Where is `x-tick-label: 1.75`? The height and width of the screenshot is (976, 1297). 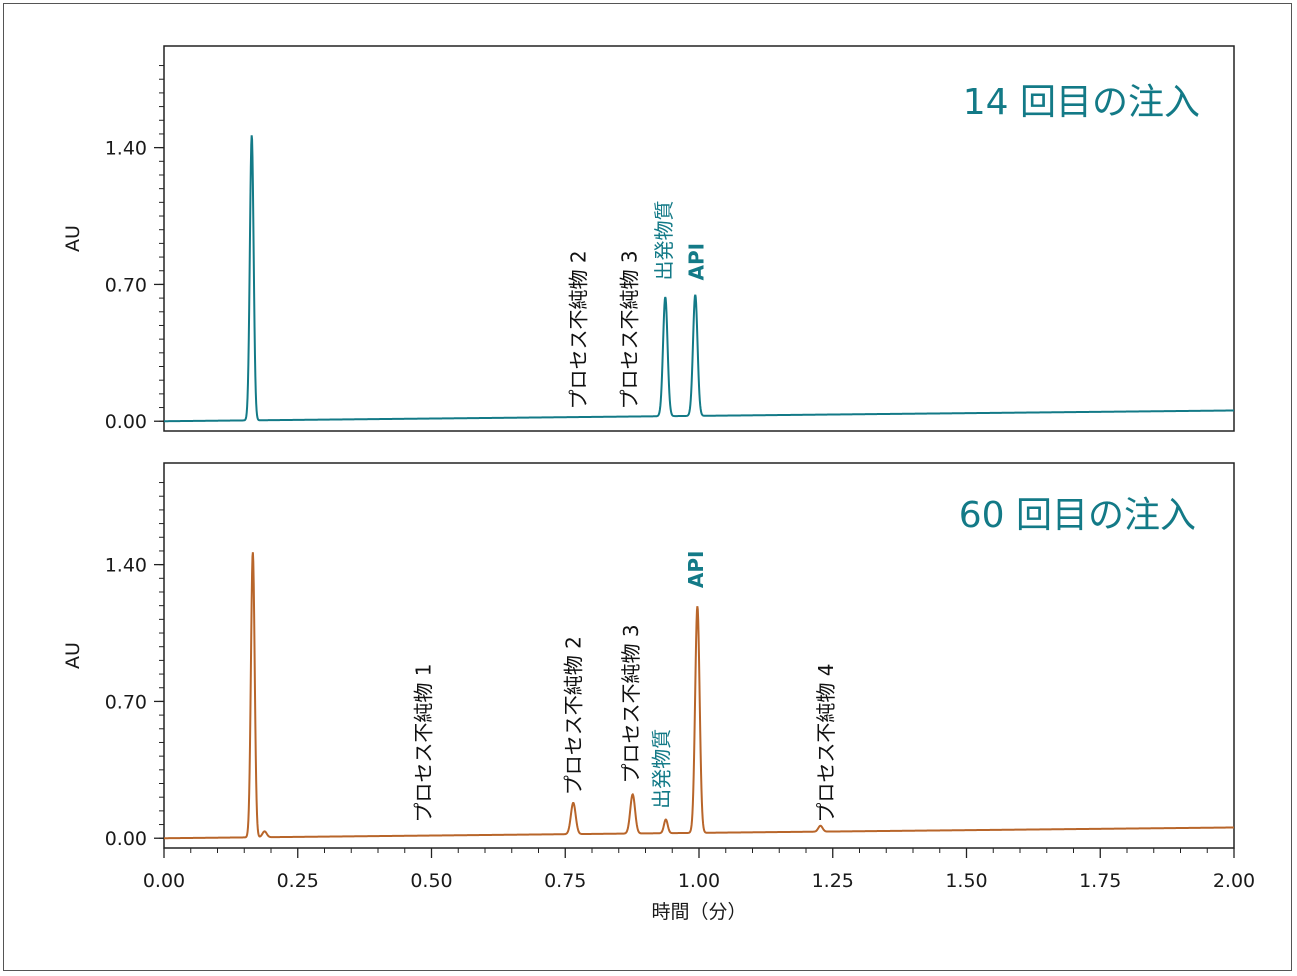 x-tick-label: 1.75 is located at coordinates (1100, 881).